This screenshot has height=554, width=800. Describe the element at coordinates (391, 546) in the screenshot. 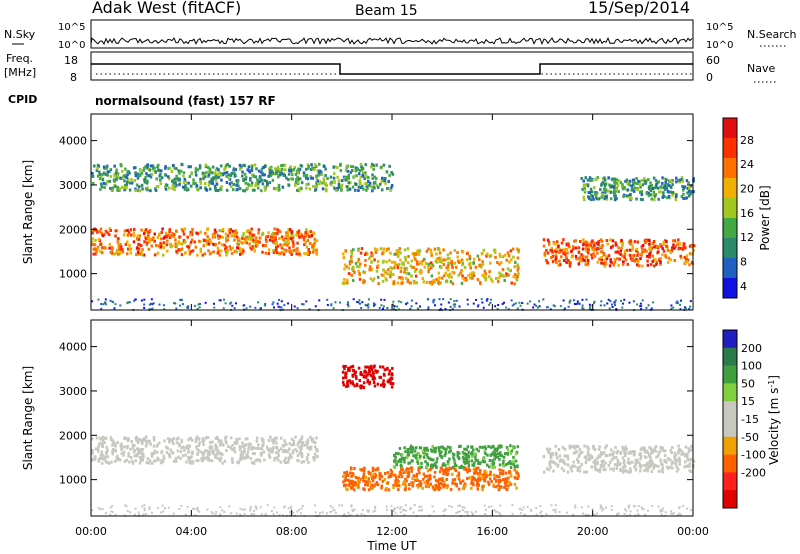

I see `x-axis-label: Time UT` at that location.